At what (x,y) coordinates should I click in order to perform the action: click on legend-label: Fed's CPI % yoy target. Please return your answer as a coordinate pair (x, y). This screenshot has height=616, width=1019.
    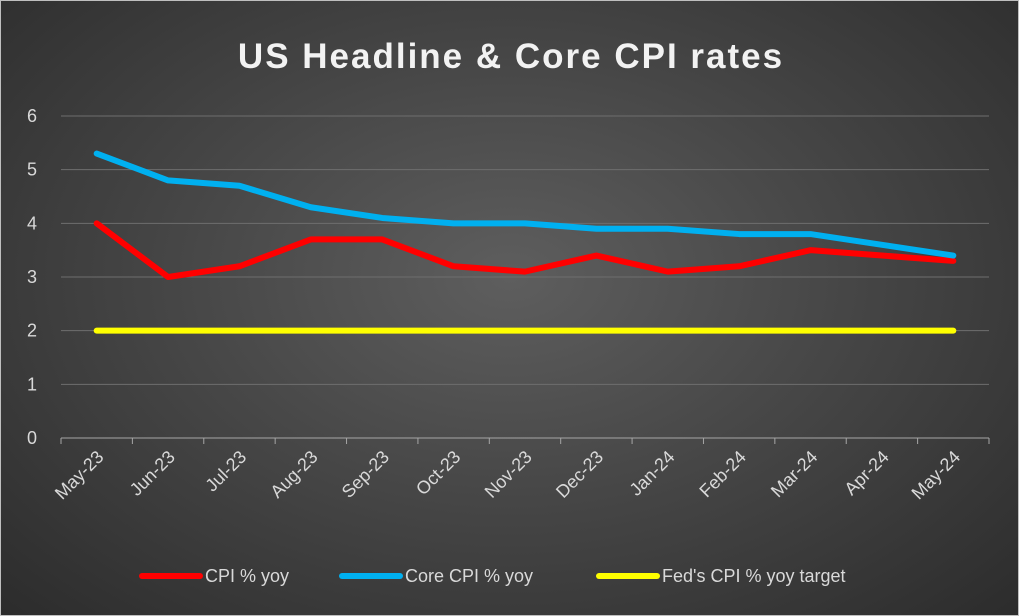
    Looking at the image, I should click on (754, 576).